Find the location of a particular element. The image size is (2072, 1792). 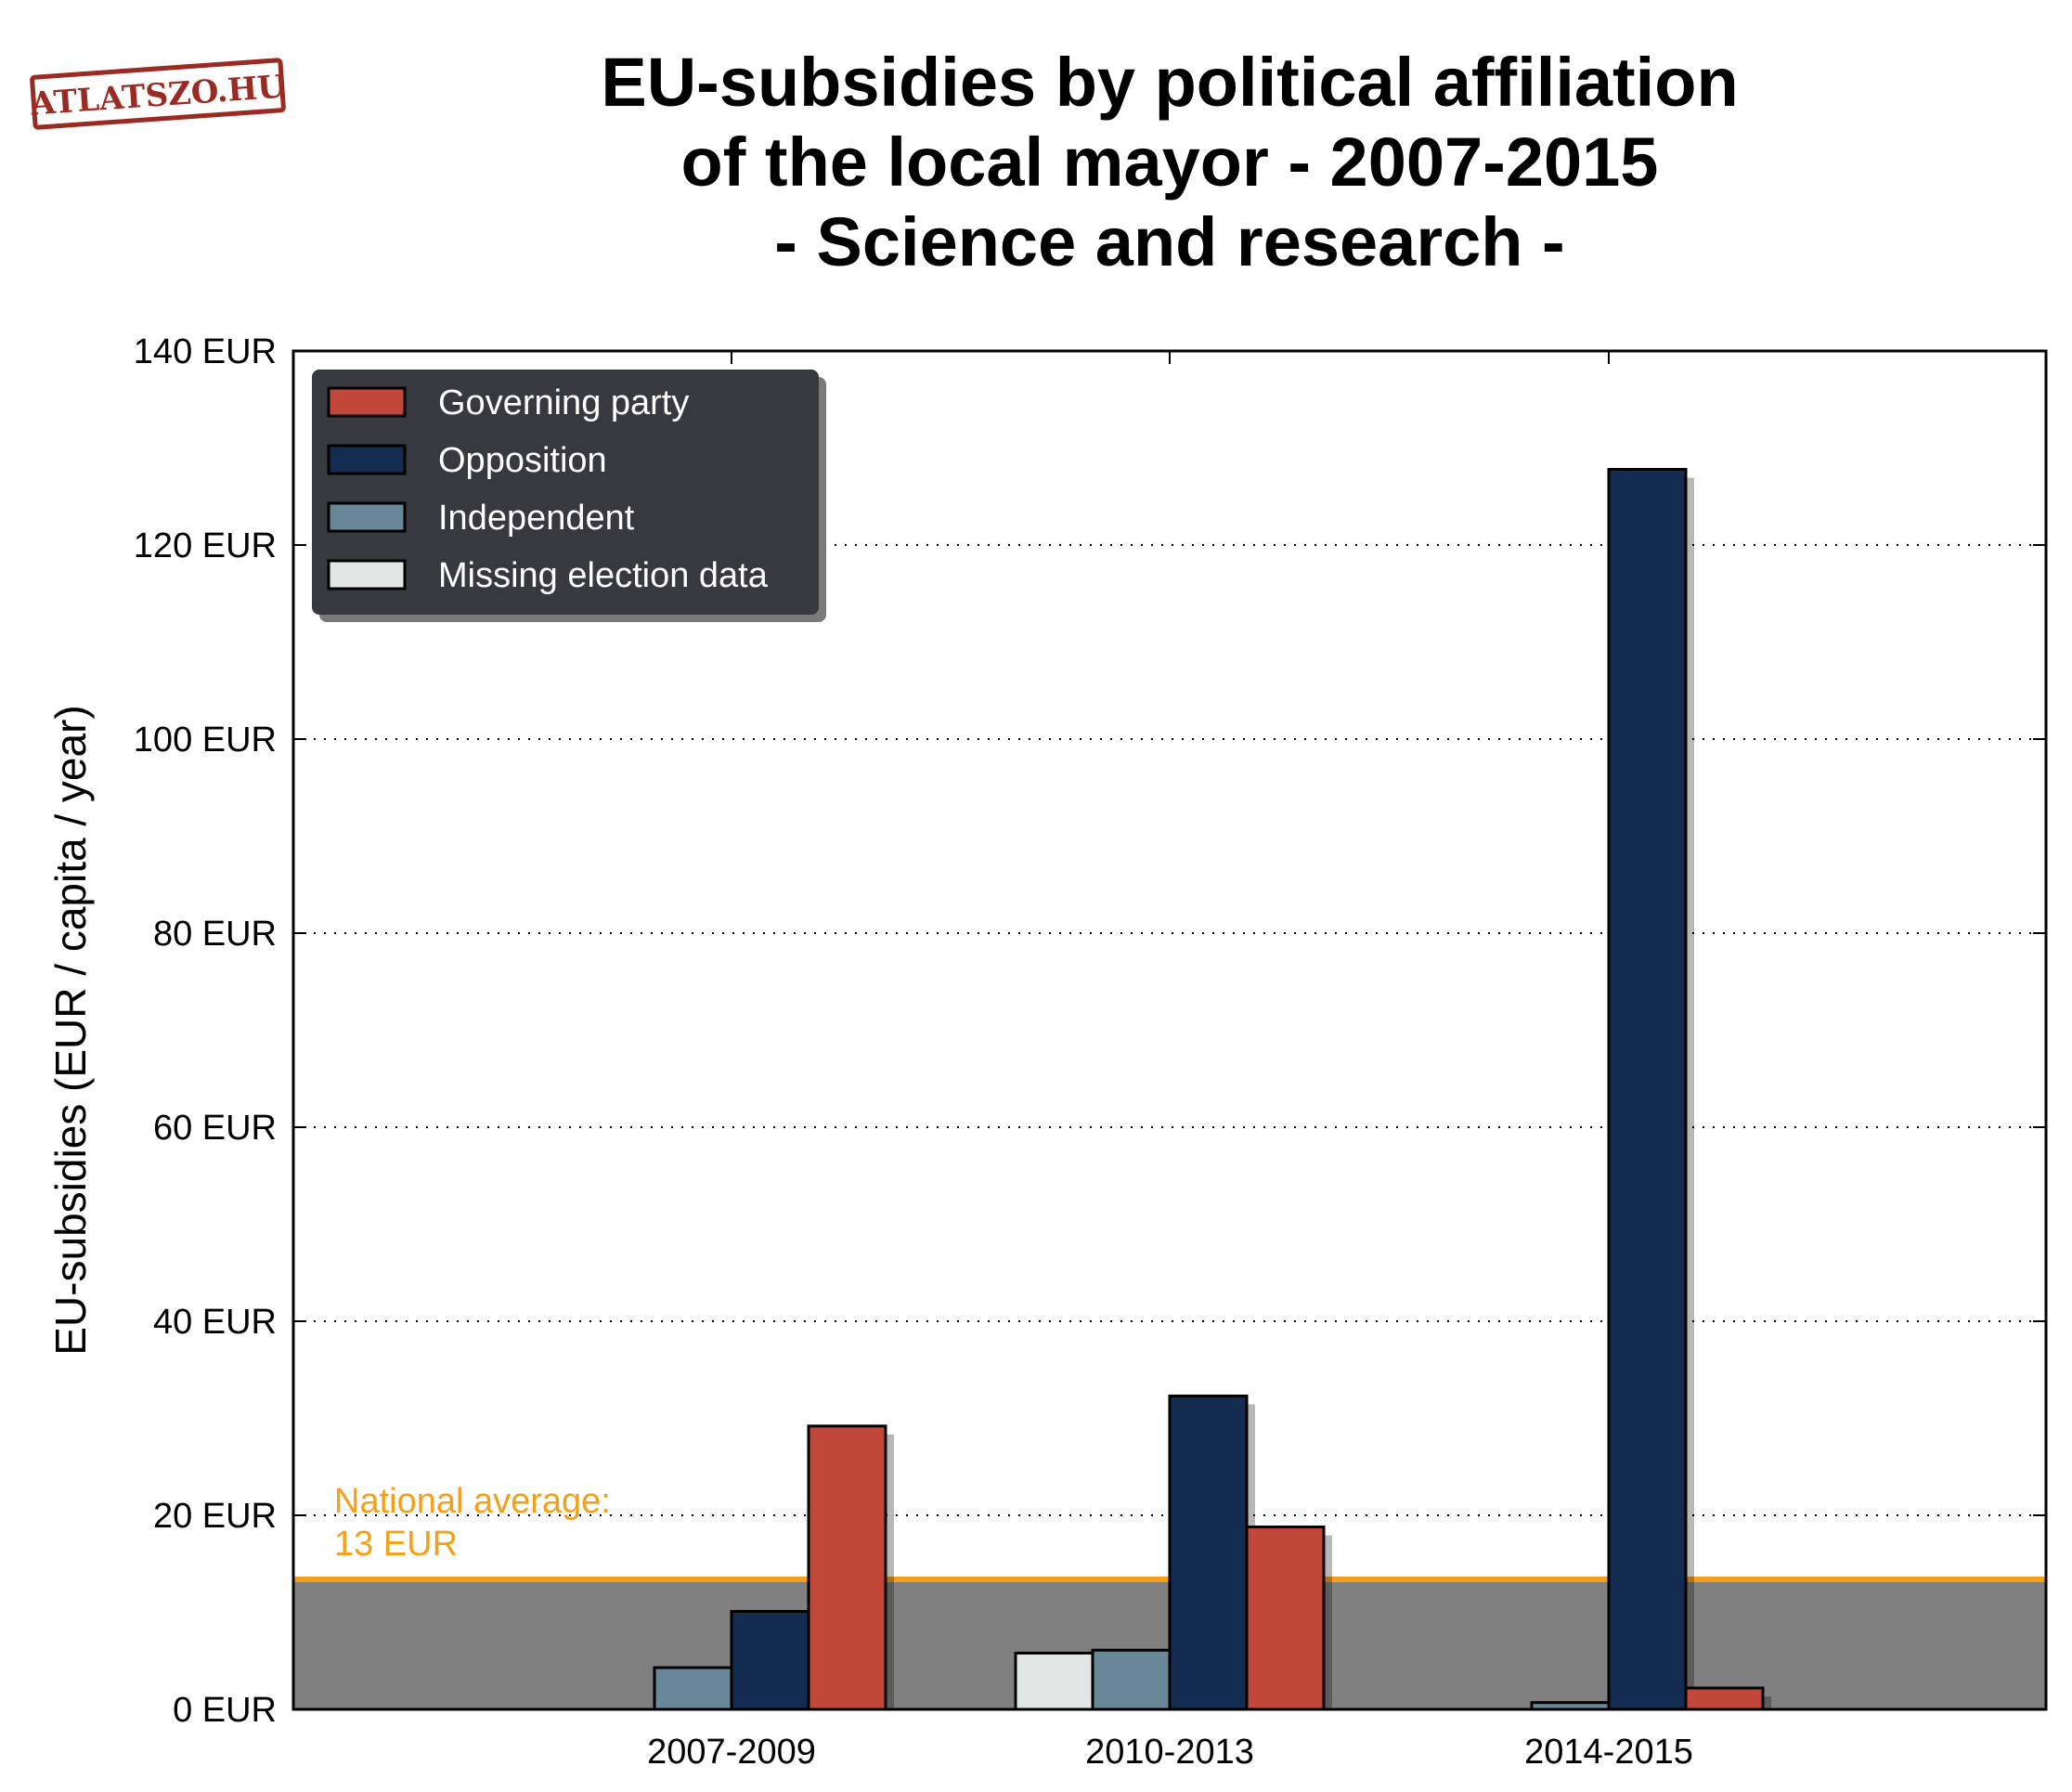

bar-missing-election-data-2010-2013 is located at coordinates (1054, 1681).